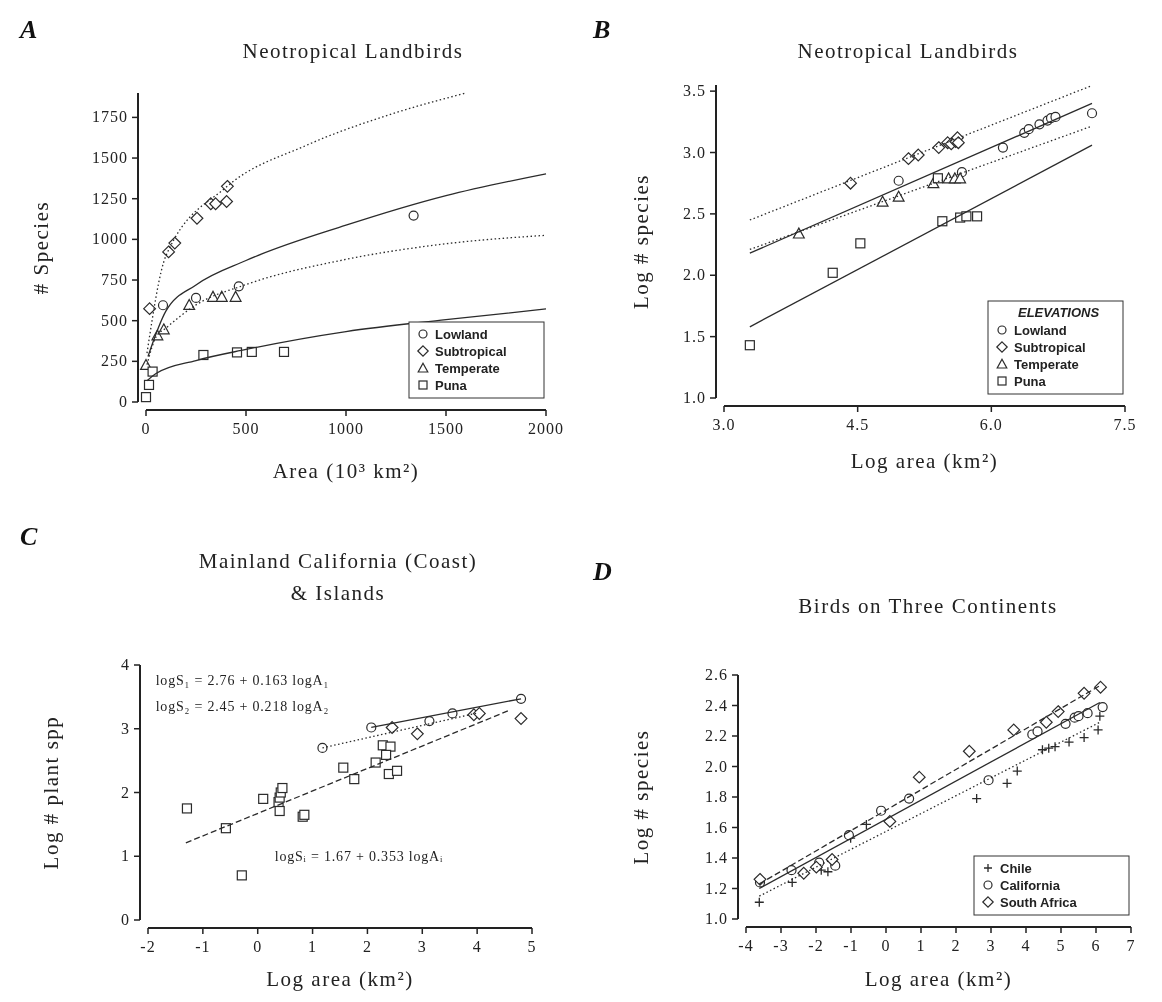 The height and width of the screenshot is (1002, 1162). Describe the element at coordinates (114, 361) in the screenshot. I see `y-tick-label: 250` at that location.